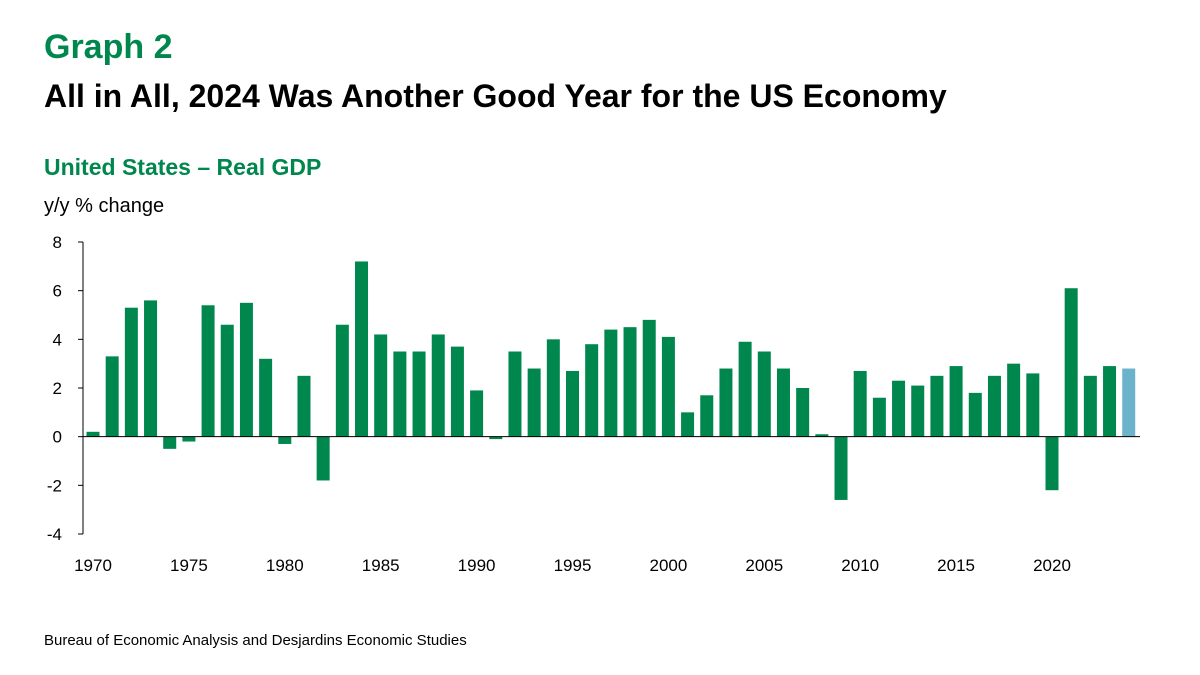 The width and height of the screenshot is (1200, 675). What do you see at coordinates (57, 291) in the screenshot?
I see `y-tick-label: 6` at bounding box center [57, 291].